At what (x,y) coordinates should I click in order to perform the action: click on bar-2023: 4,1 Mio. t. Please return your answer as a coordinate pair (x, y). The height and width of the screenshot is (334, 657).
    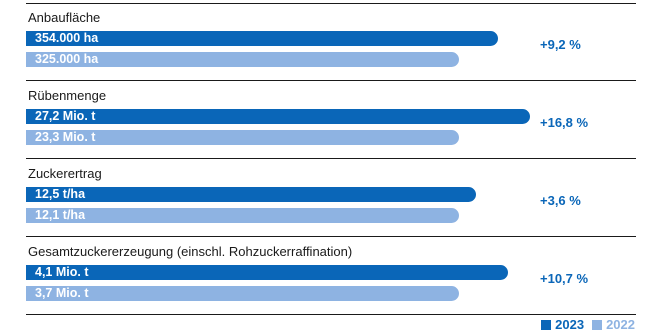
    Looking at the image, I should click on (267, 272).